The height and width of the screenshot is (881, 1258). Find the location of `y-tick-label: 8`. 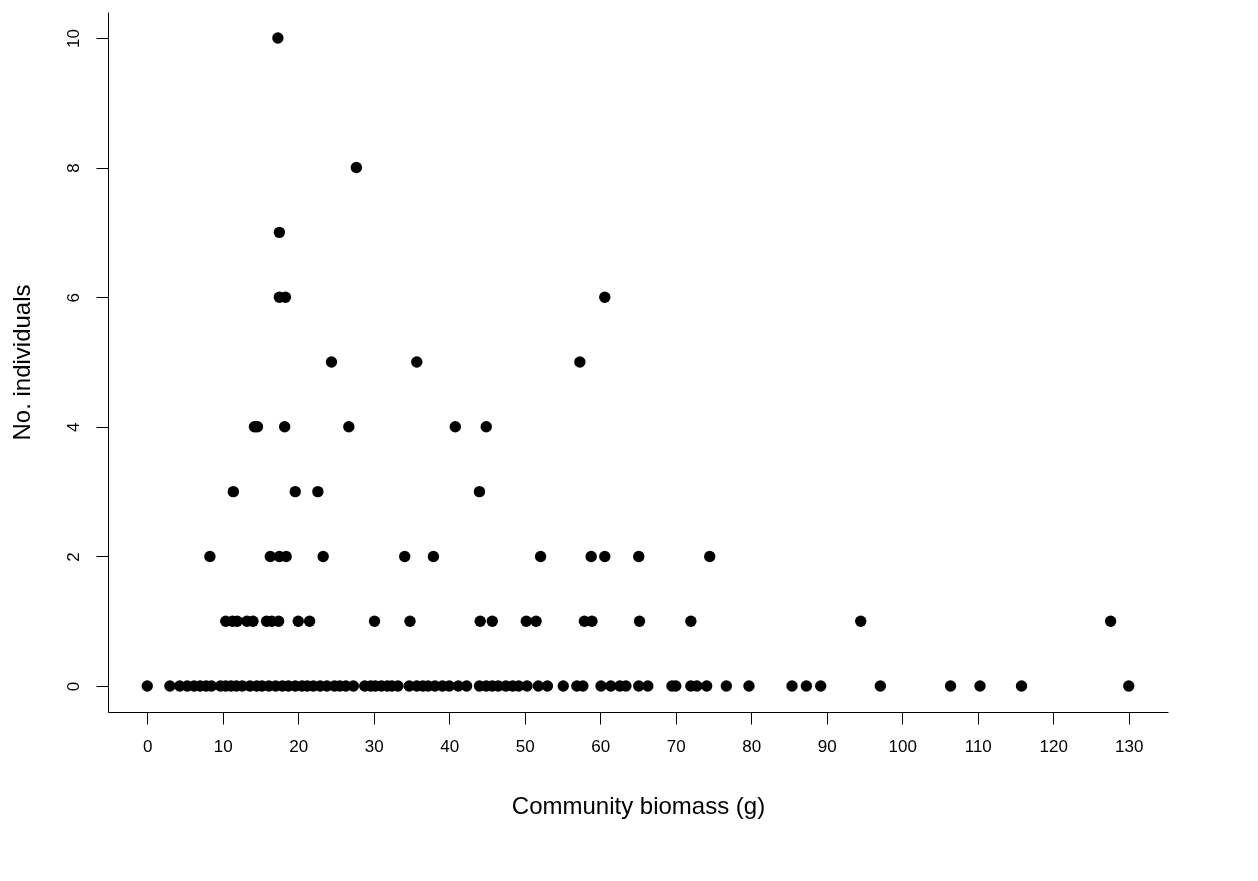

y-tick-label: 8 is located at coordinates (73, 168).